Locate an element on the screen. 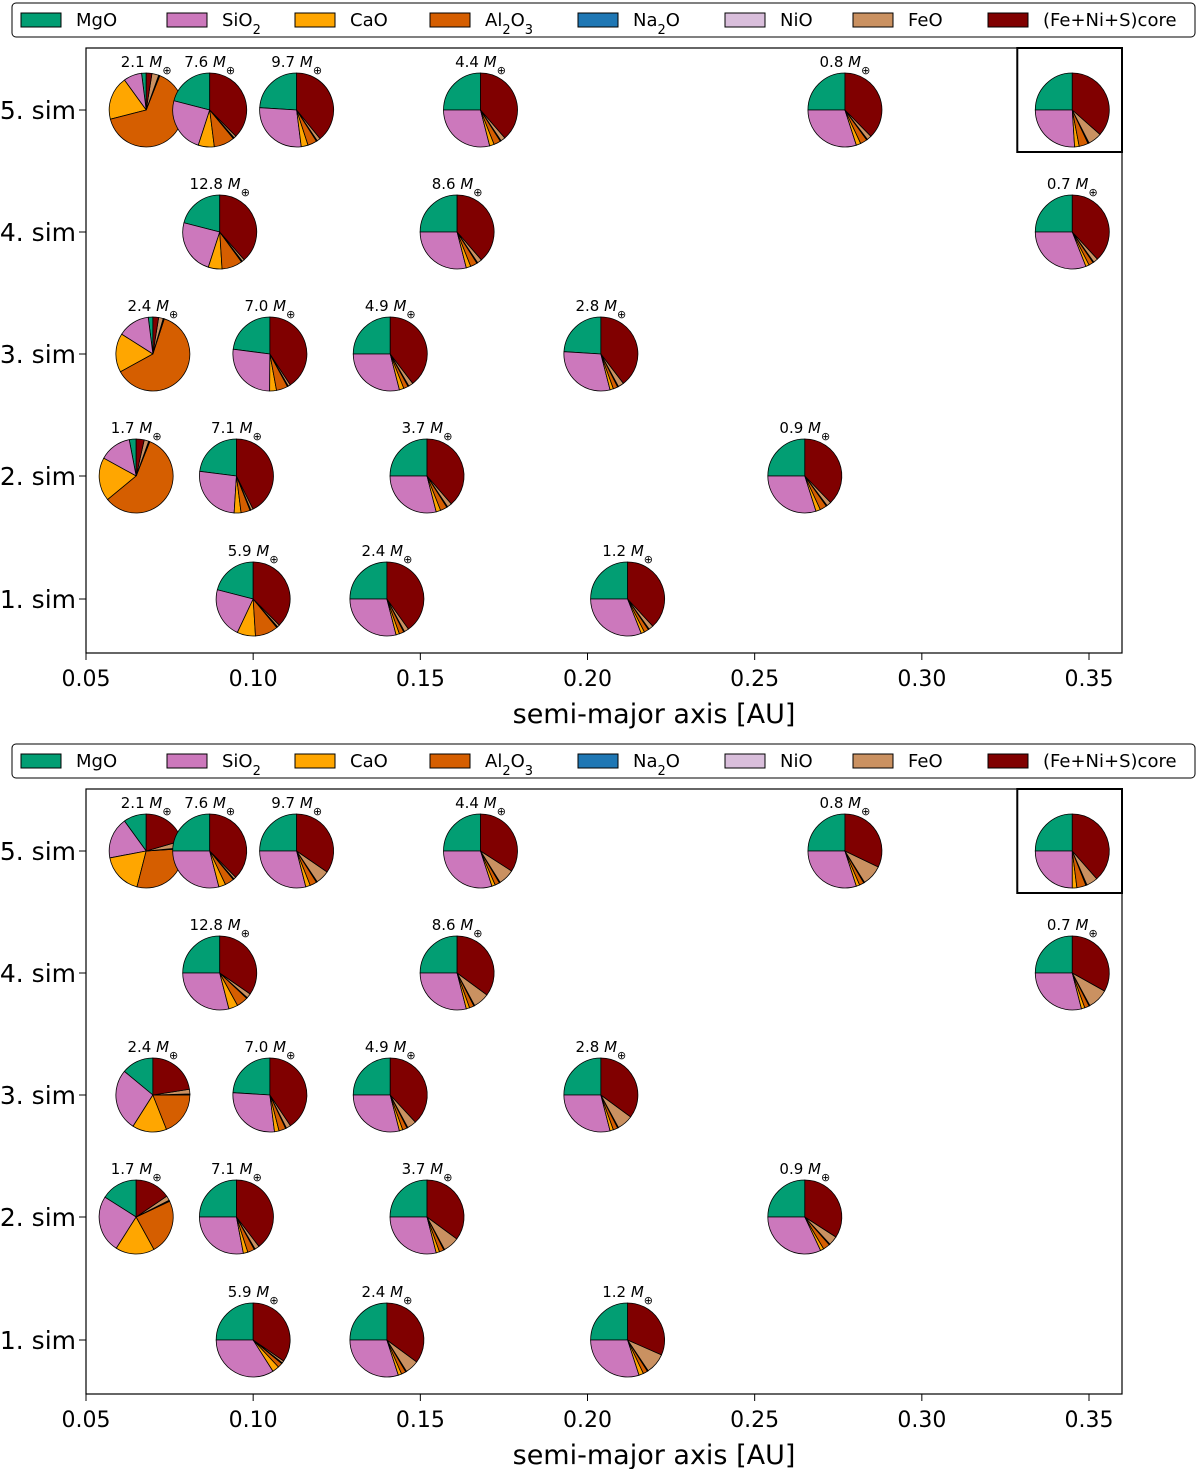 This screenshot has height=1469, width=1200. planet-mass-label: 8.6 M⊕ is located at coordinates (457, 187).